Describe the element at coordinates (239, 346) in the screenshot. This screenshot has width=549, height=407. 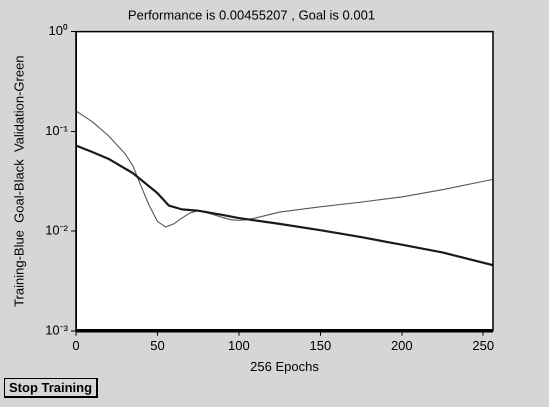
I see `x-tick-label: 100` at that location.